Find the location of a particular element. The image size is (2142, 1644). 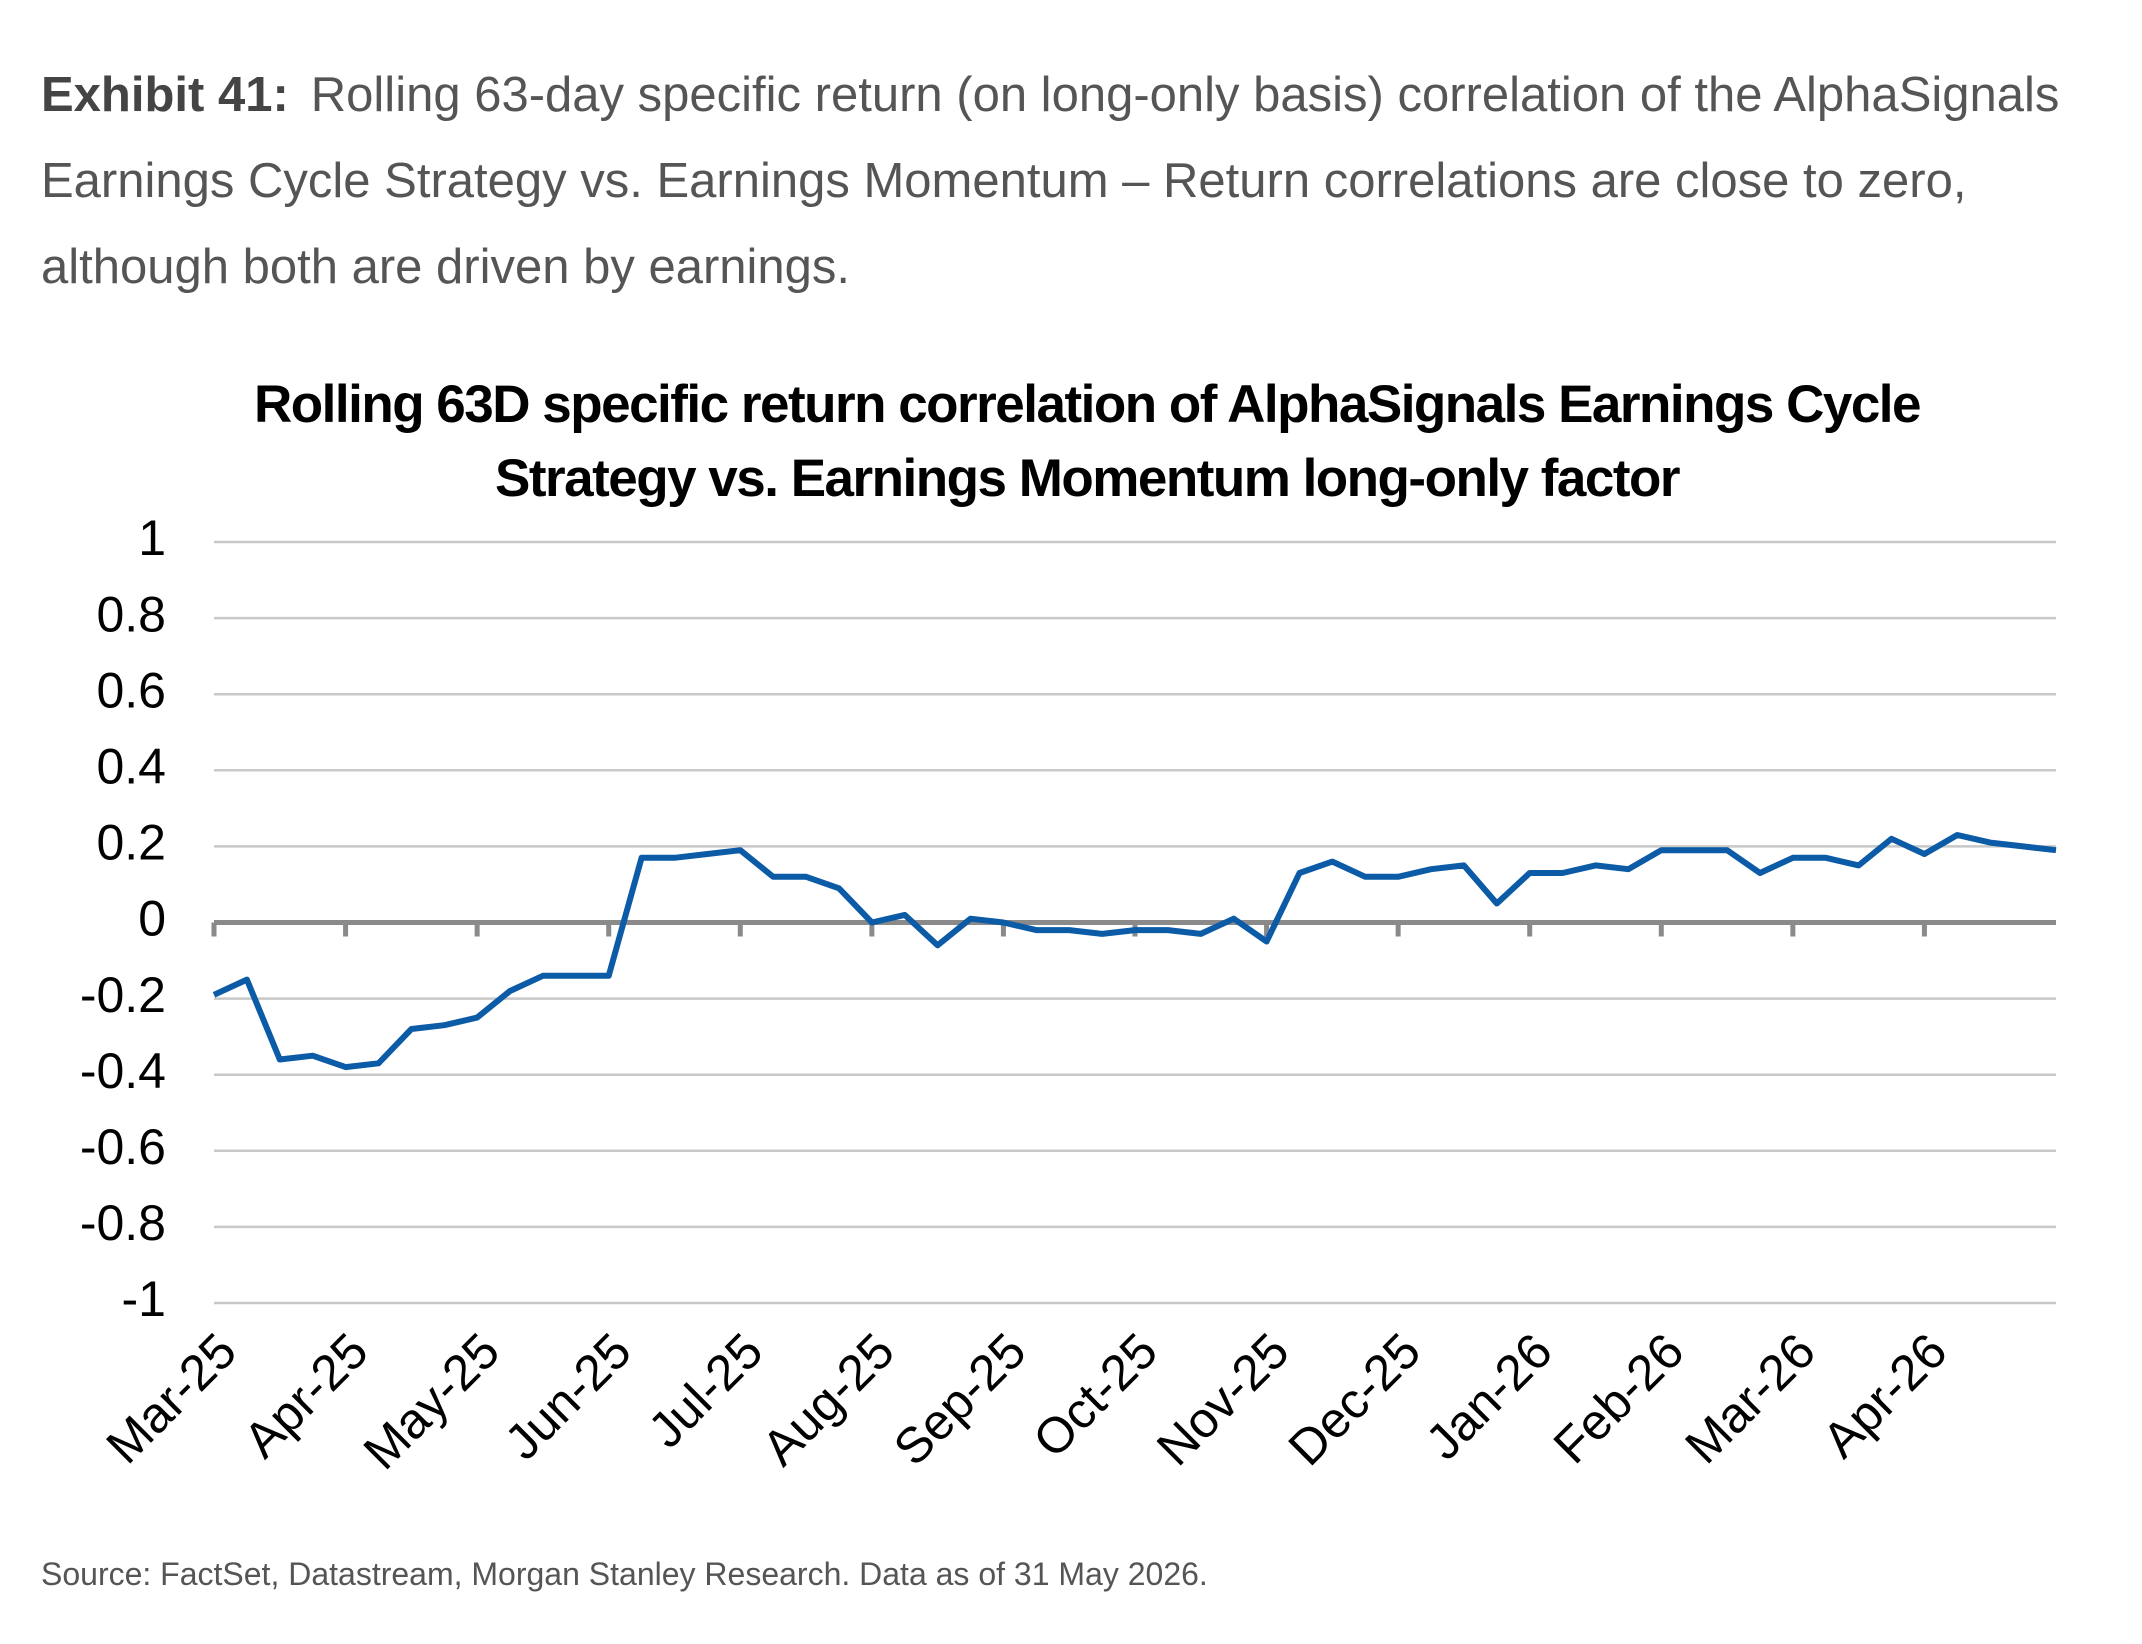

x-tick-label: Aug-25 is located at coordinates (828, 1400).